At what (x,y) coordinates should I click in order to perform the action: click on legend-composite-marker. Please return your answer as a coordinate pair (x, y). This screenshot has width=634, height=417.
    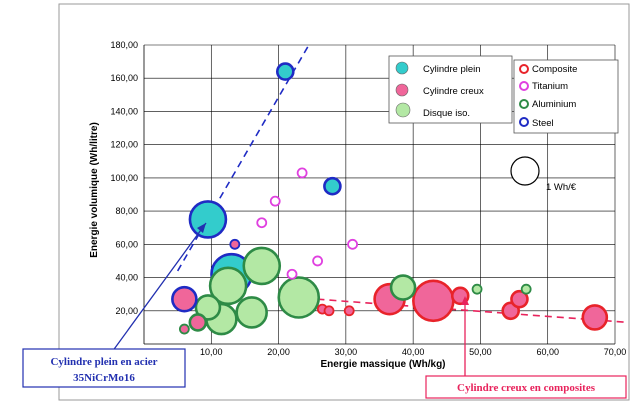
    Looking at the image, I should click on (524, 69).